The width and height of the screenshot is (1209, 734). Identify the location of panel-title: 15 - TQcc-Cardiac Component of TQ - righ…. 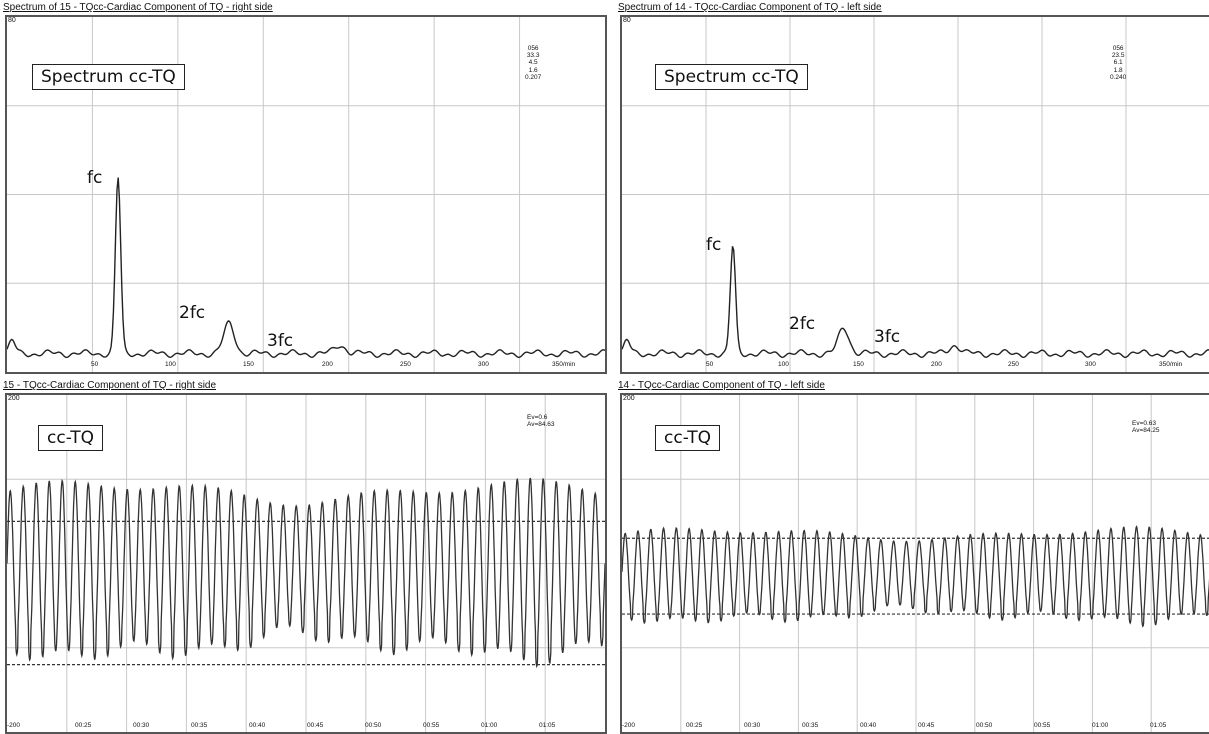
(110, 385).